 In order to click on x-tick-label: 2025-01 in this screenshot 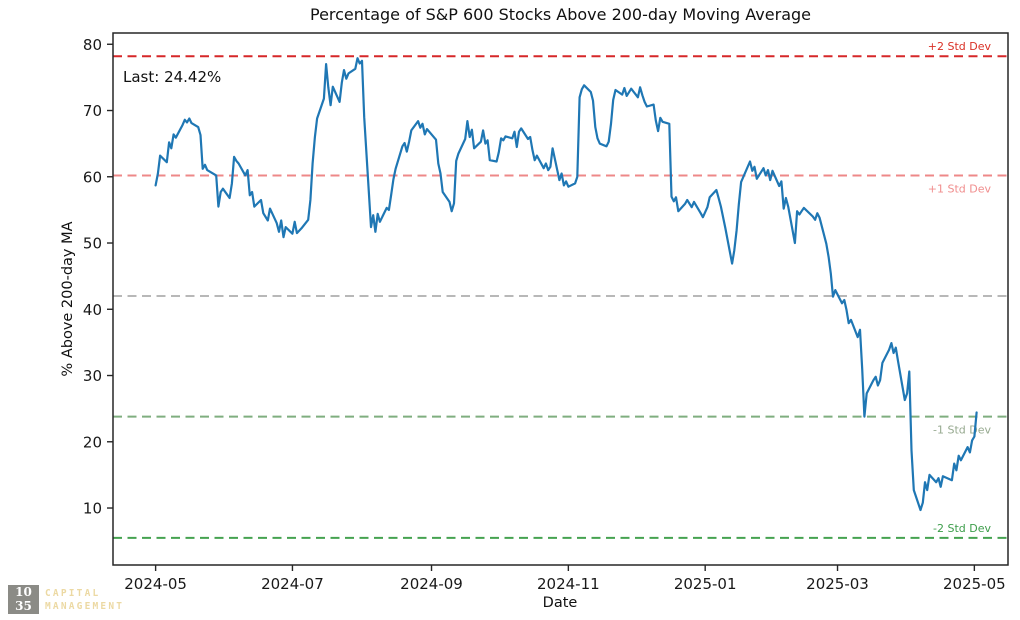, I will do `click(705, 584)`.